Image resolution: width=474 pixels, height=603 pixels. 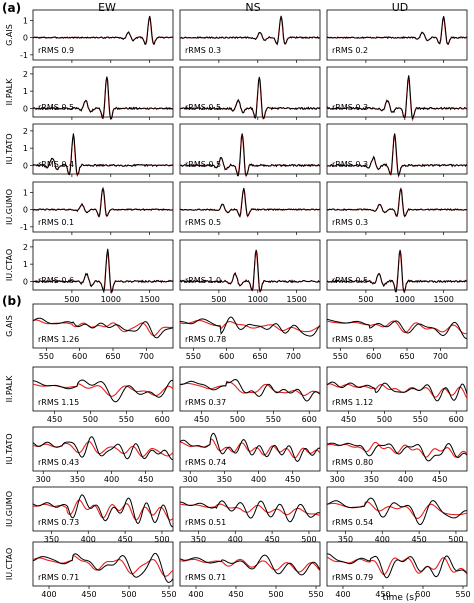 What do you see at coordinates (203, 280) in the screenshot?
I see `rrms-label: rRMS 1.0` at bounding box center [203, 280].